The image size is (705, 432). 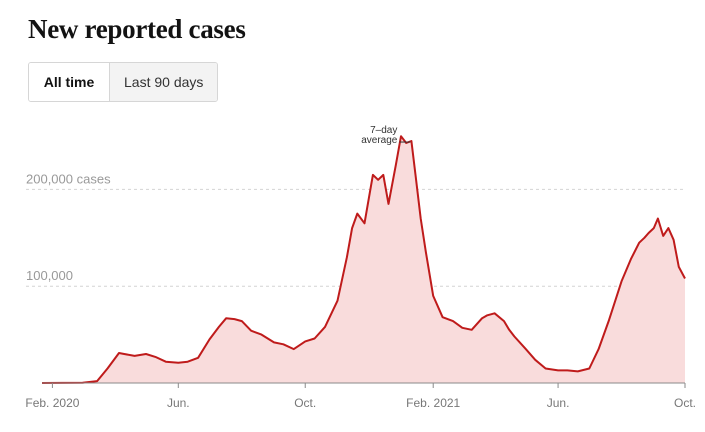 What do you see at coordinates (68, 178) in the screenshot?
I see `y-tick-label: 200,000 cases` at bounding box center [68, 178].